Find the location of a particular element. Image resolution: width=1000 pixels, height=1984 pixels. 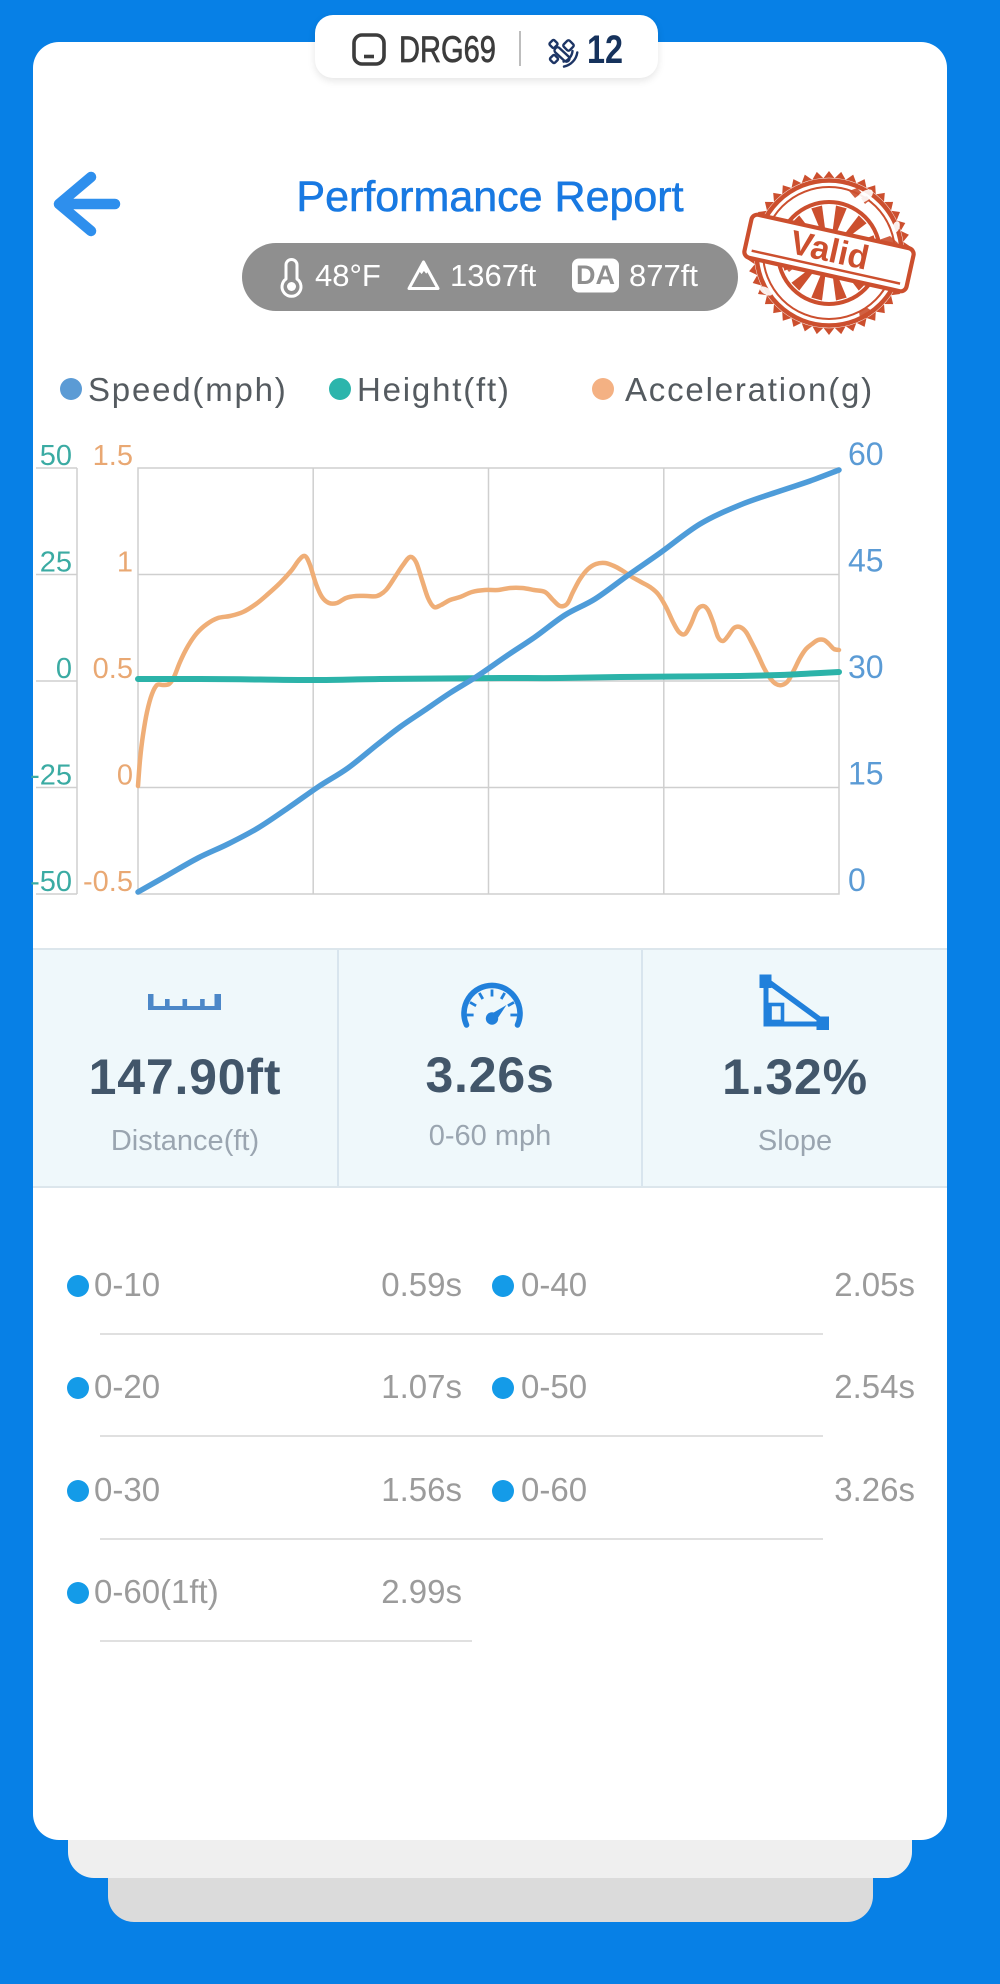

svg-text: 45 is located at coordinates (866, 561).